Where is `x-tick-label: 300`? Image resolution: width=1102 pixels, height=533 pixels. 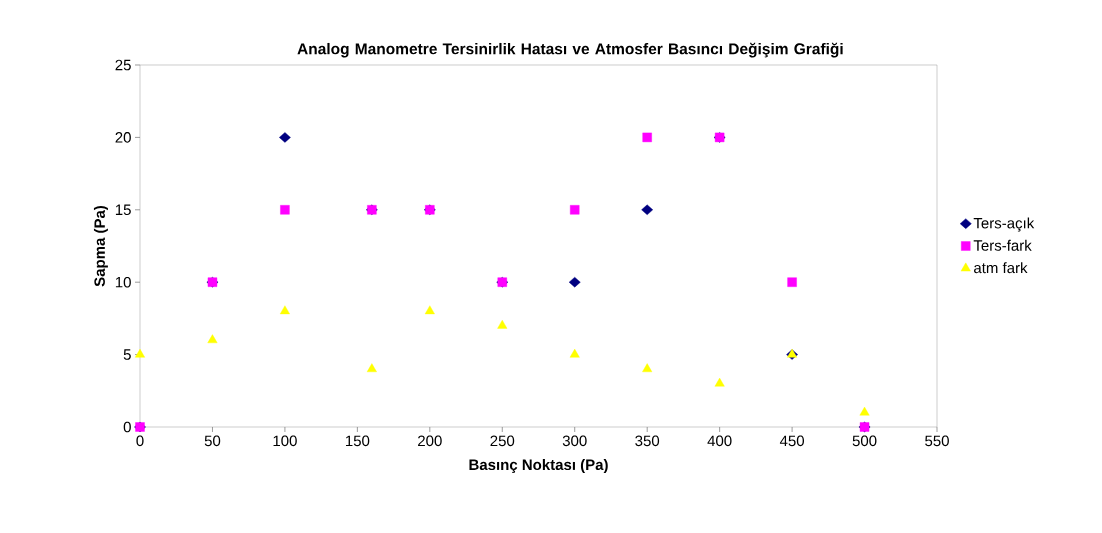
x-tick-label: 300 is located at coordinates (574, 441).